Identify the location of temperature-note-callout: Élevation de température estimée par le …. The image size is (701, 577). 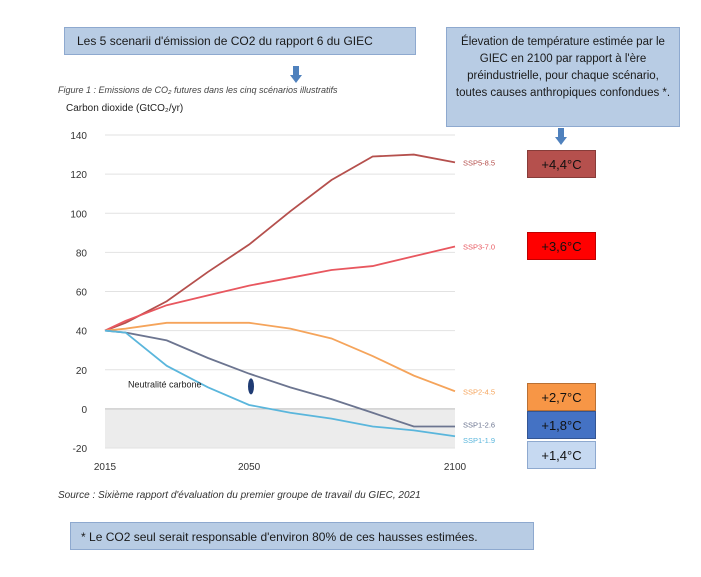
(563, 77).